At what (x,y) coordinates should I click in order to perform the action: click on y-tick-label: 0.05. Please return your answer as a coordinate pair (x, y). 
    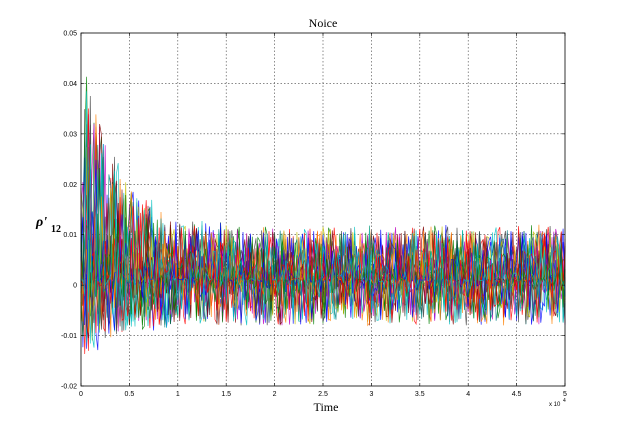
    Looking at the image, I should click on (70, 34).